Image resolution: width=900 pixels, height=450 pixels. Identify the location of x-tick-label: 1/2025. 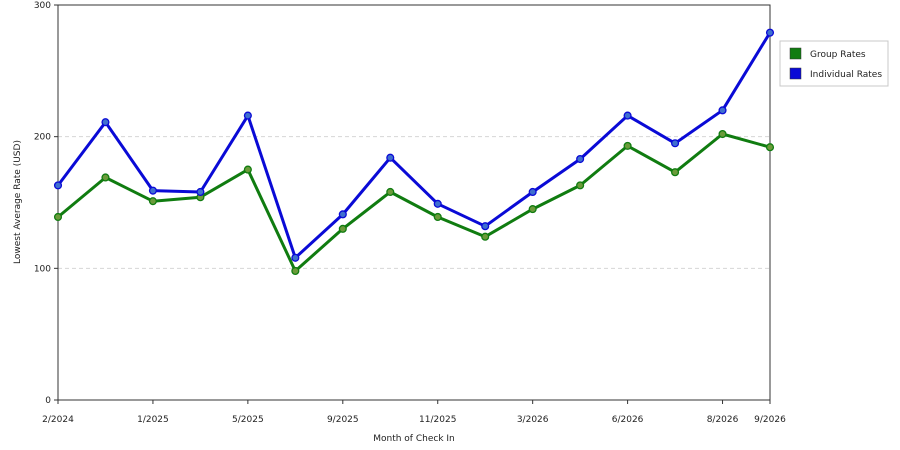
(153, 420).